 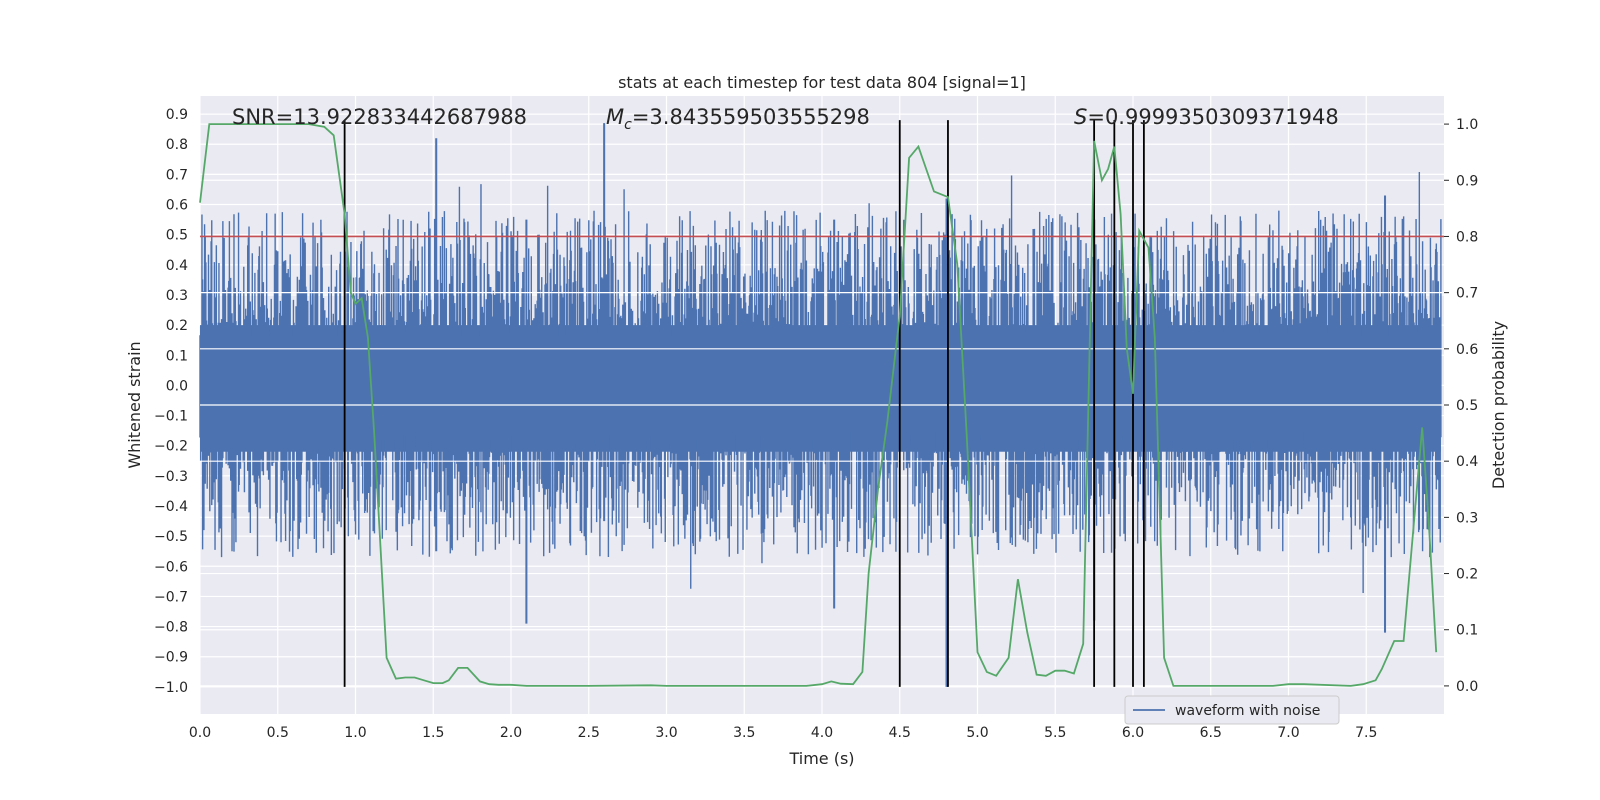 What do you see at coordinates (1055, 733) in the screenshot?
I see `x-tick-label: 5.5` at bounding box center [1055, 733].